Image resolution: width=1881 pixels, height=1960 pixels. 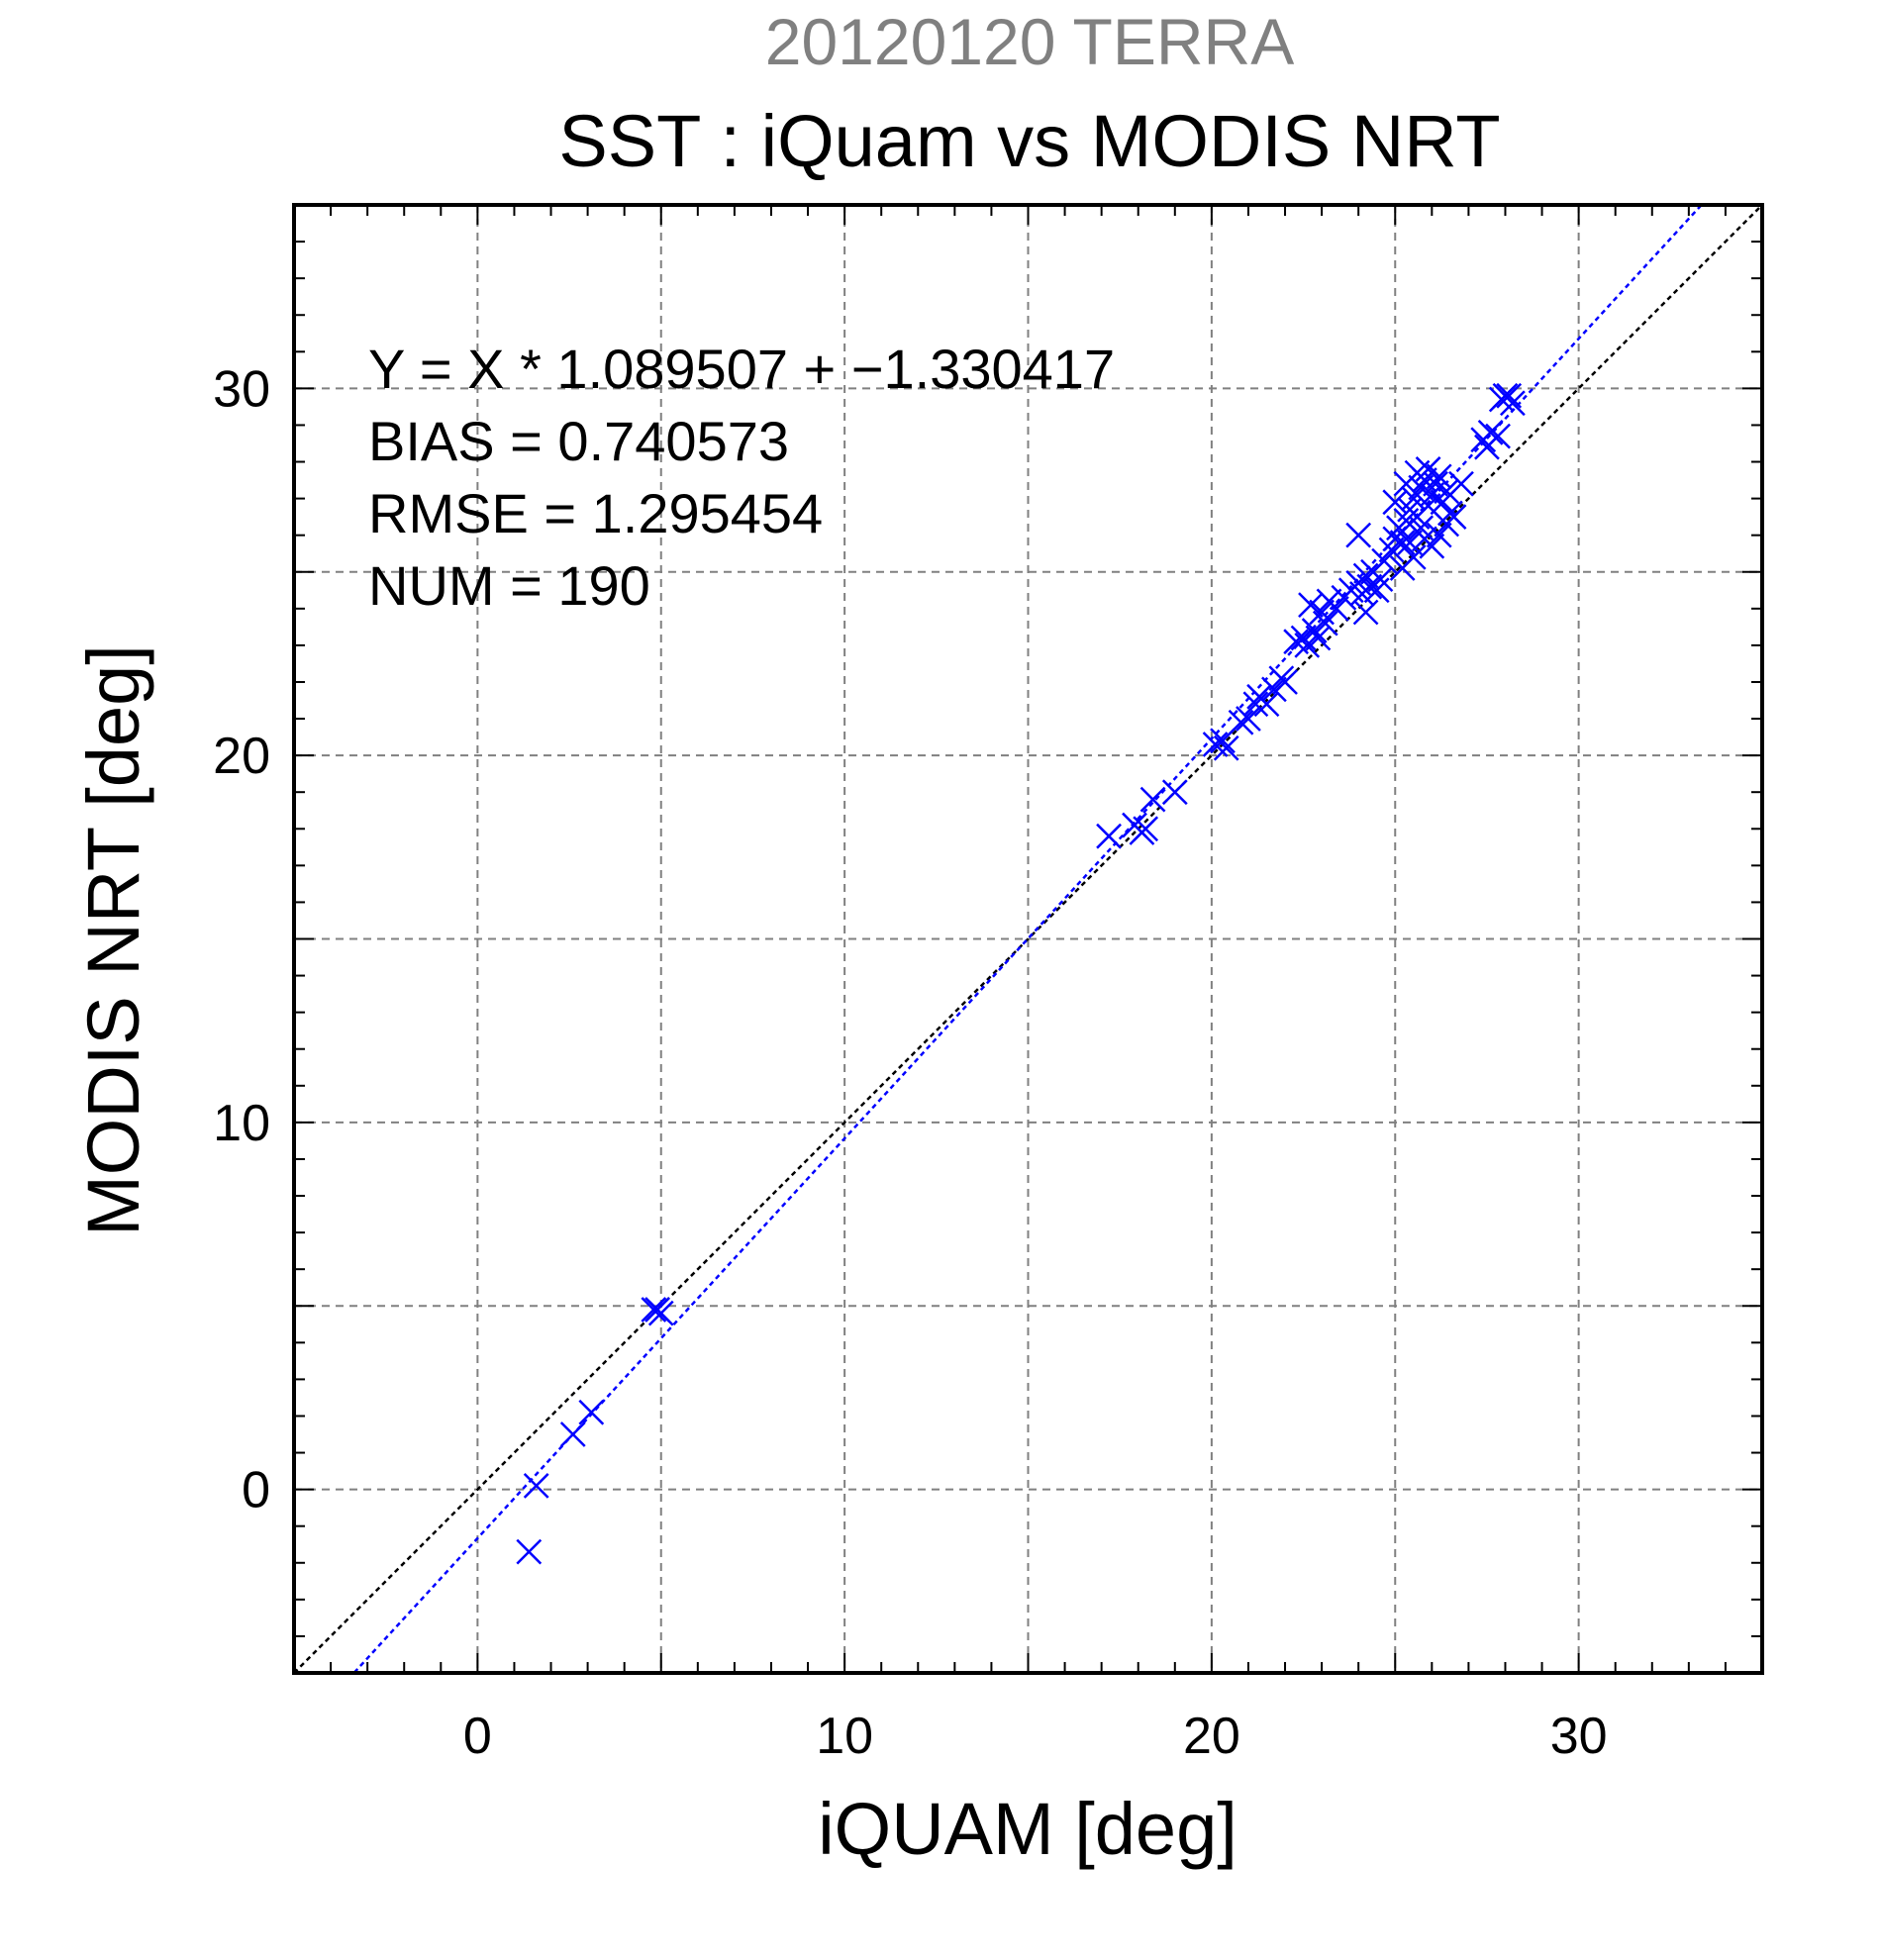 What do you see at coordinates (242, 389) in the screenshot?
I see `y-tick-label: 30` at bounding box center [242, 389].